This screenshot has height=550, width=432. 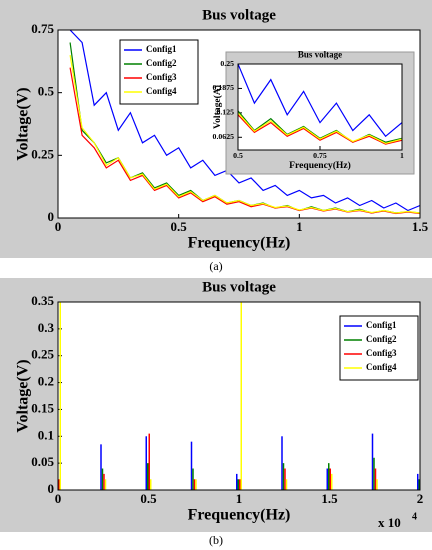 What do you see at coordinates (46, 434) in the screenshot?
I see `y-tick-label: 0.1` at bounding box center [46, 434].